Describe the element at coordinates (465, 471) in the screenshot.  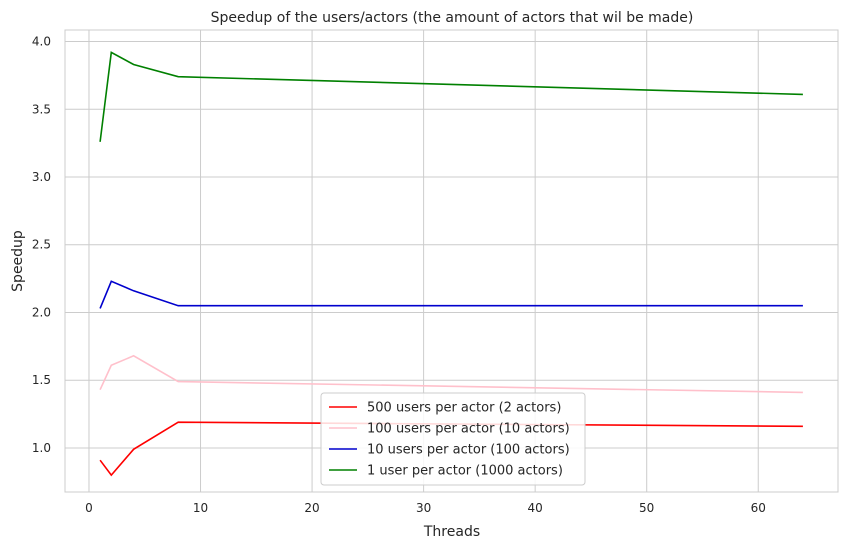
I see `legend-entry: 1 user per actor (1000 actors)` at that location.